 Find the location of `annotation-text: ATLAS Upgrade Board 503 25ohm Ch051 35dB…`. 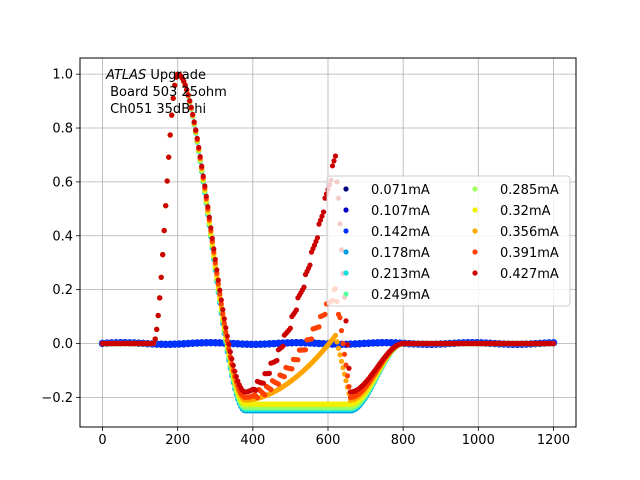

annotation-text: ATLAS Upgrade Board 503 25ohm Ch051 35dB… is located at coordinates (166, 92).